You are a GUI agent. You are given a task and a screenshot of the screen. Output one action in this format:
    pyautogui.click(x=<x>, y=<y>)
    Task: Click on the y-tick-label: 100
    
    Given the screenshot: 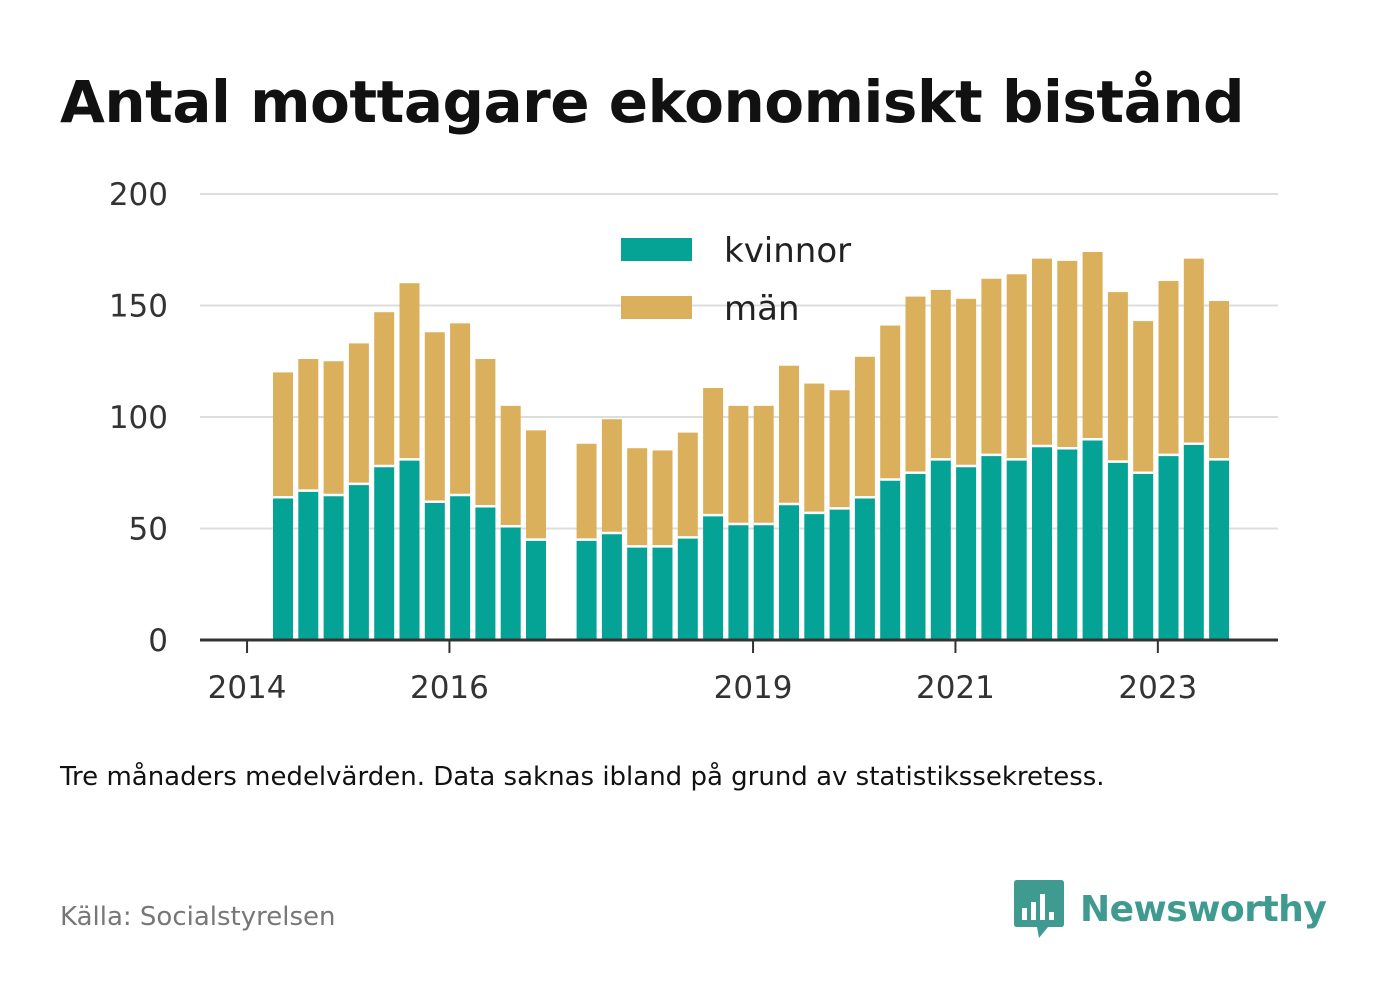 What is the action you would take?
    pyautogui.click(x=138, y=418)
    